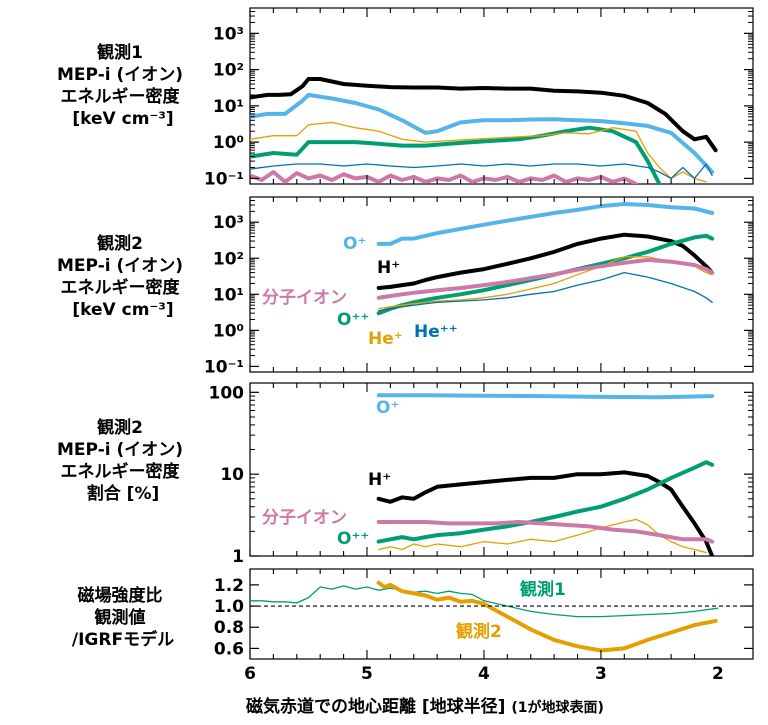 The height and width of the screenshot is (725, 768). Describe the element at coordinates (224, 179) in the screenshot. I see `p1-y-tick-label: 10⁻¹` at that location.